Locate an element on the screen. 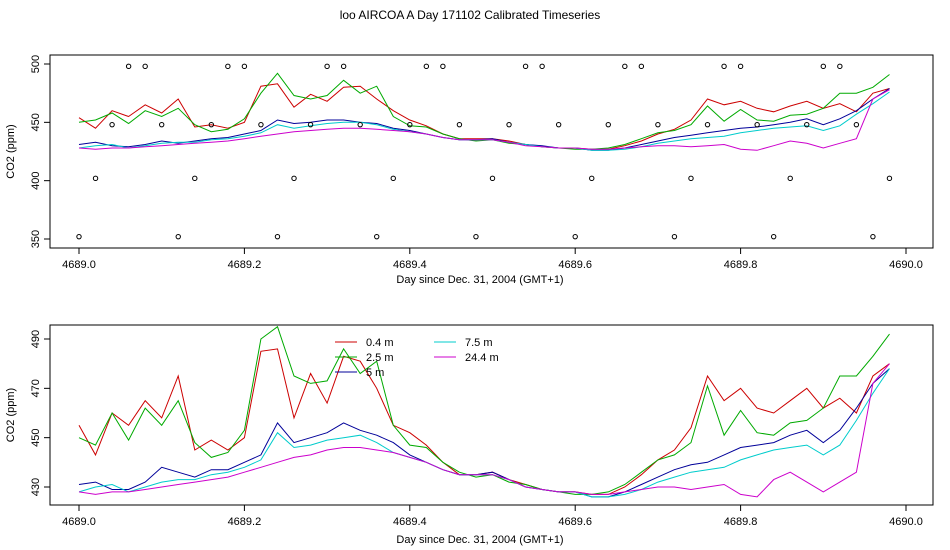 The width and height of the screenshot is (950, 550). y-tick-label: 490 is located at coordinates (36, 339).